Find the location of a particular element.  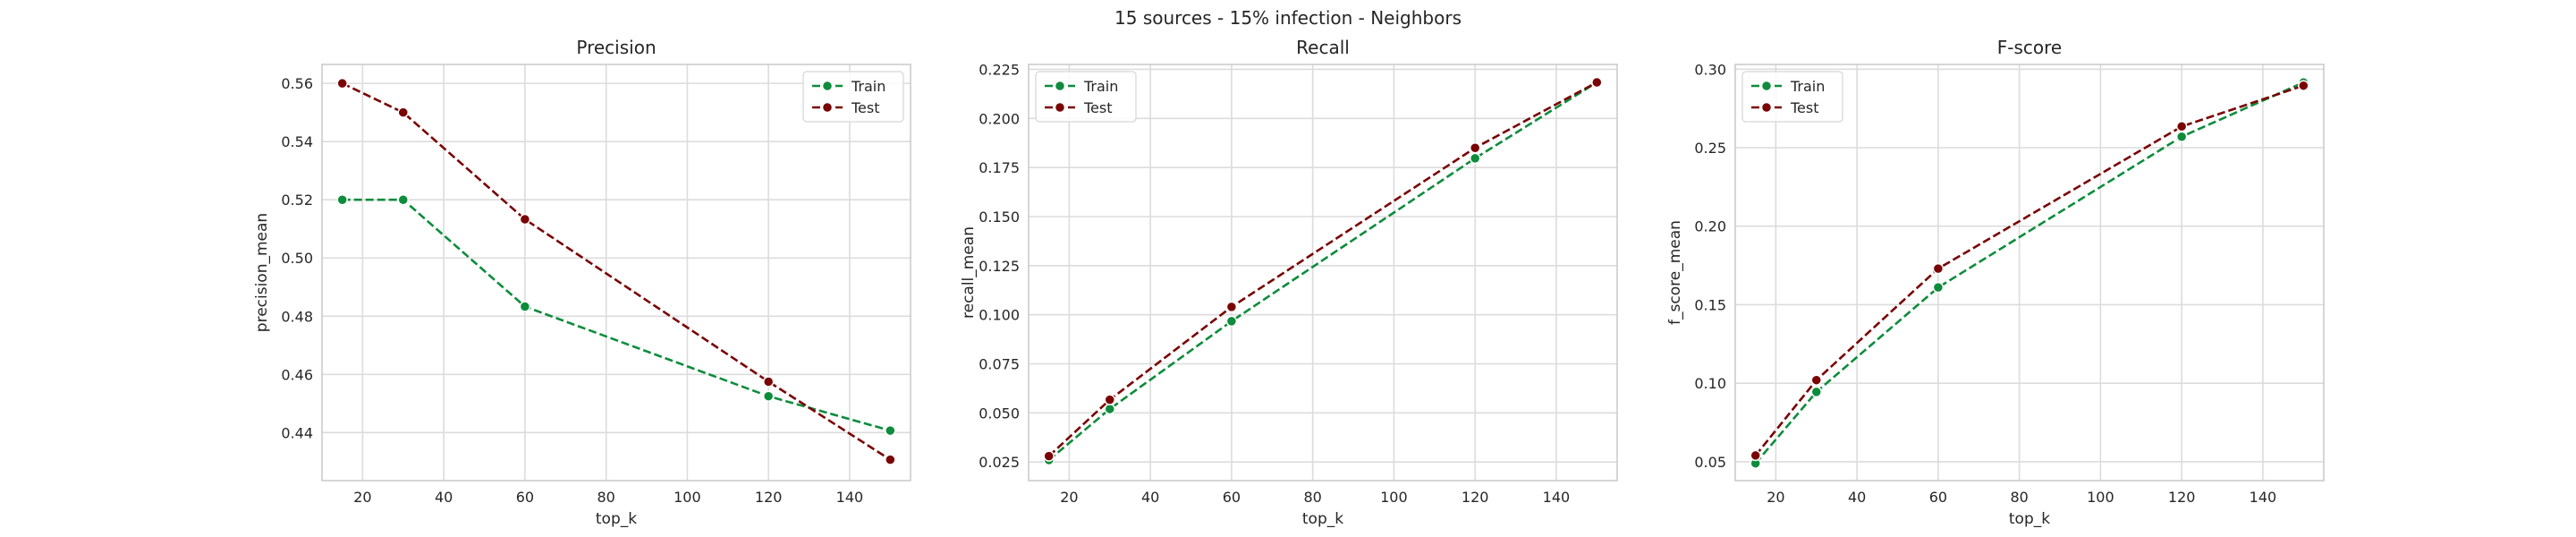

f-score-legend-train-label: Train is located at coordinates (1807, 86).